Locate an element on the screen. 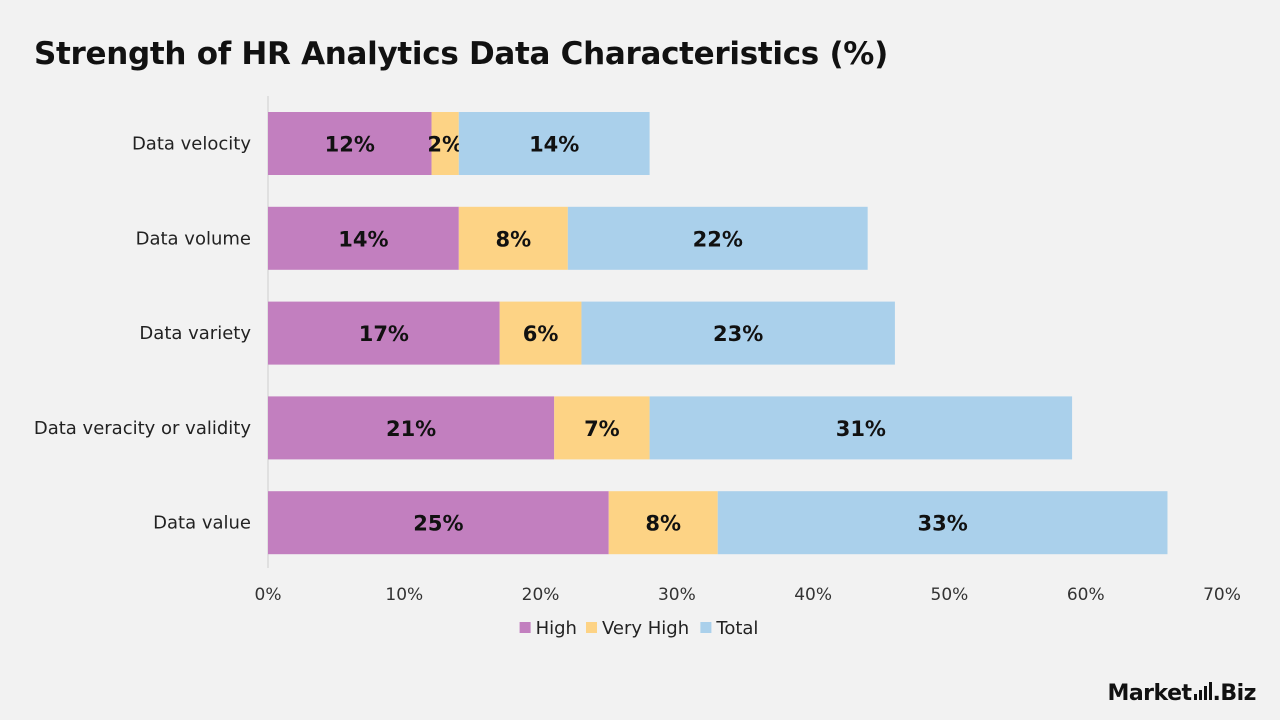 The width and height of the screenshot is (1280, 720). legend-label: Very High is located at coordinates (645, 628).